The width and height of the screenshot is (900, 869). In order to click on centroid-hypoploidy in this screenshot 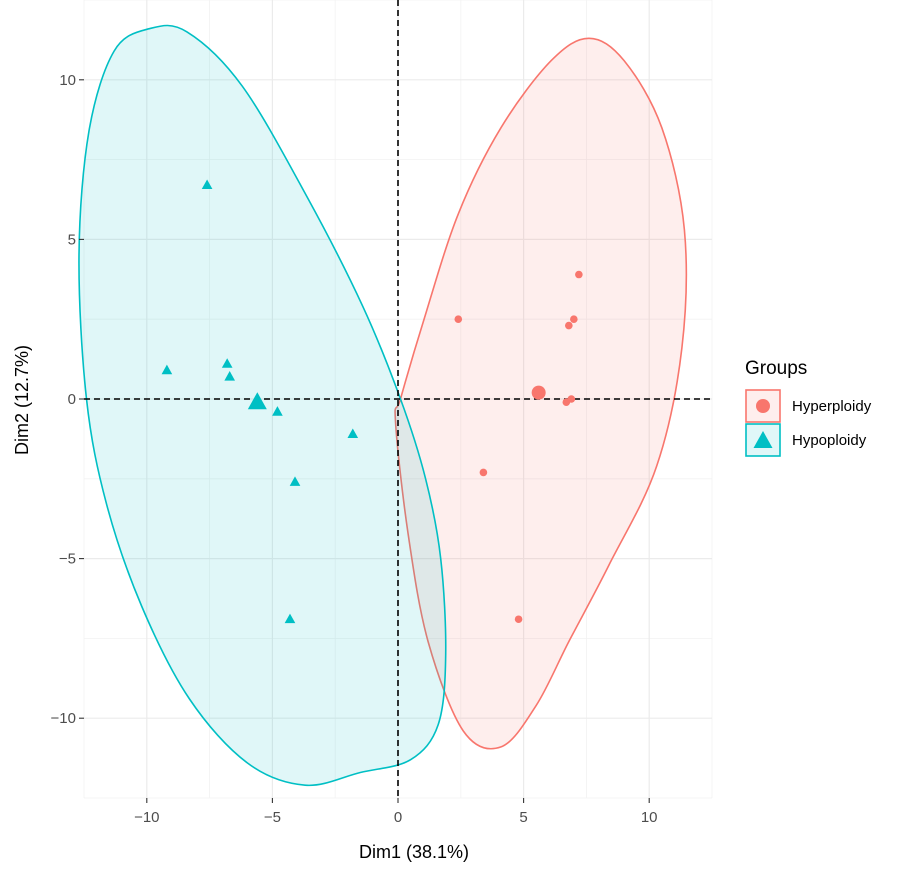, I will do `click(257, 401)`.